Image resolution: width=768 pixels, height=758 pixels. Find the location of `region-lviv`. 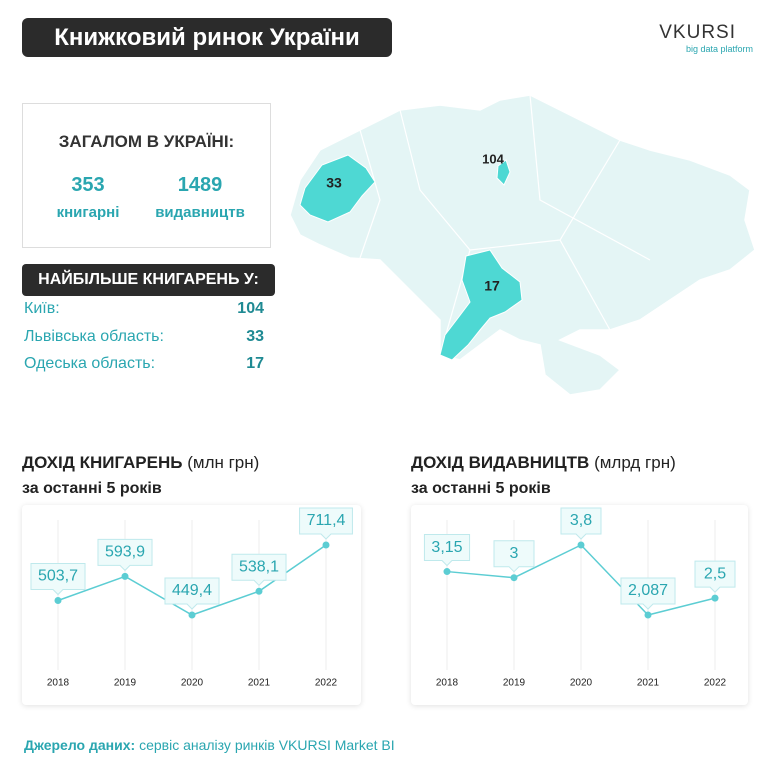

region-lviv is located at coordinates (337, 188).